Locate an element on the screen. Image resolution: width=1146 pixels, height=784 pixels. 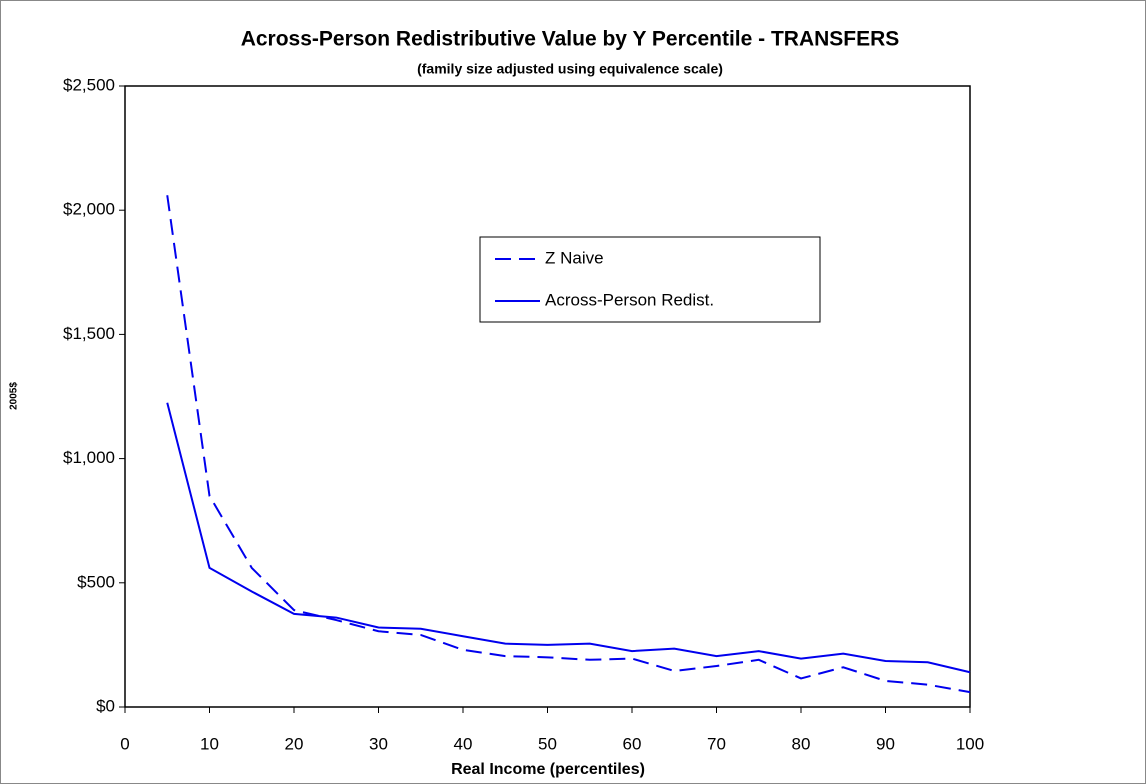
x-tick-label: 60 is located at coordinates (632, 743).